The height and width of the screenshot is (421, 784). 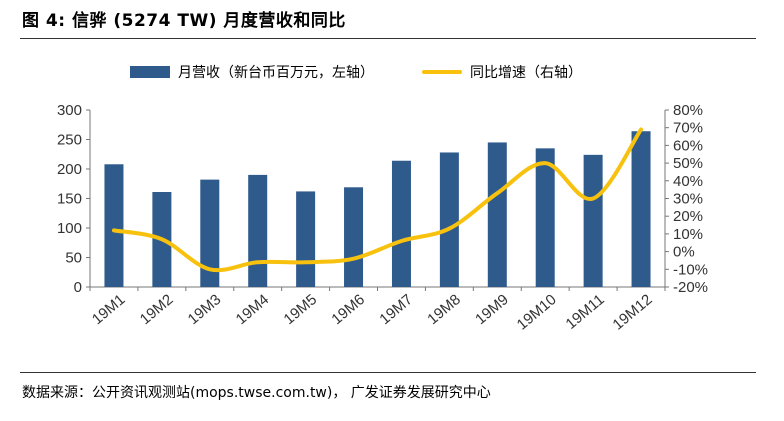 I want to click on x-tick-label: 19M11, so click(x=584, y=312).